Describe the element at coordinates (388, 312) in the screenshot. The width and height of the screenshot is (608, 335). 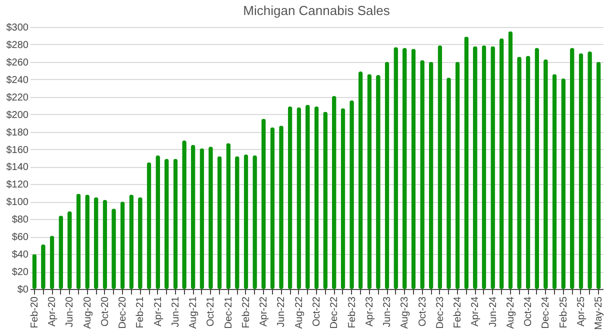
I see `x-tick-label: Jun-23` at that location.